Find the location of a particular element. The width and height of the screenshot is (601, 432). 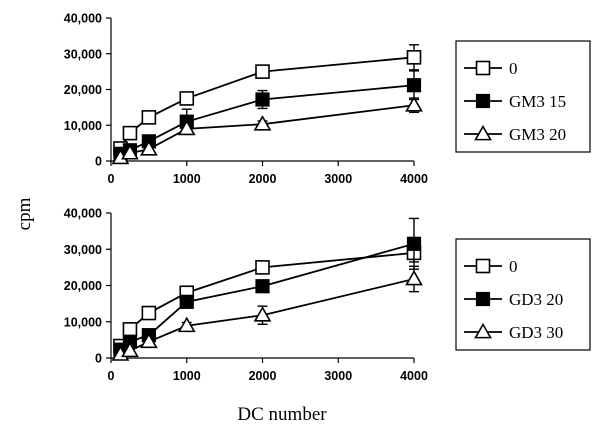

legend: 0 GD3 20 GD3 30 is located at coordinates (523, 294).